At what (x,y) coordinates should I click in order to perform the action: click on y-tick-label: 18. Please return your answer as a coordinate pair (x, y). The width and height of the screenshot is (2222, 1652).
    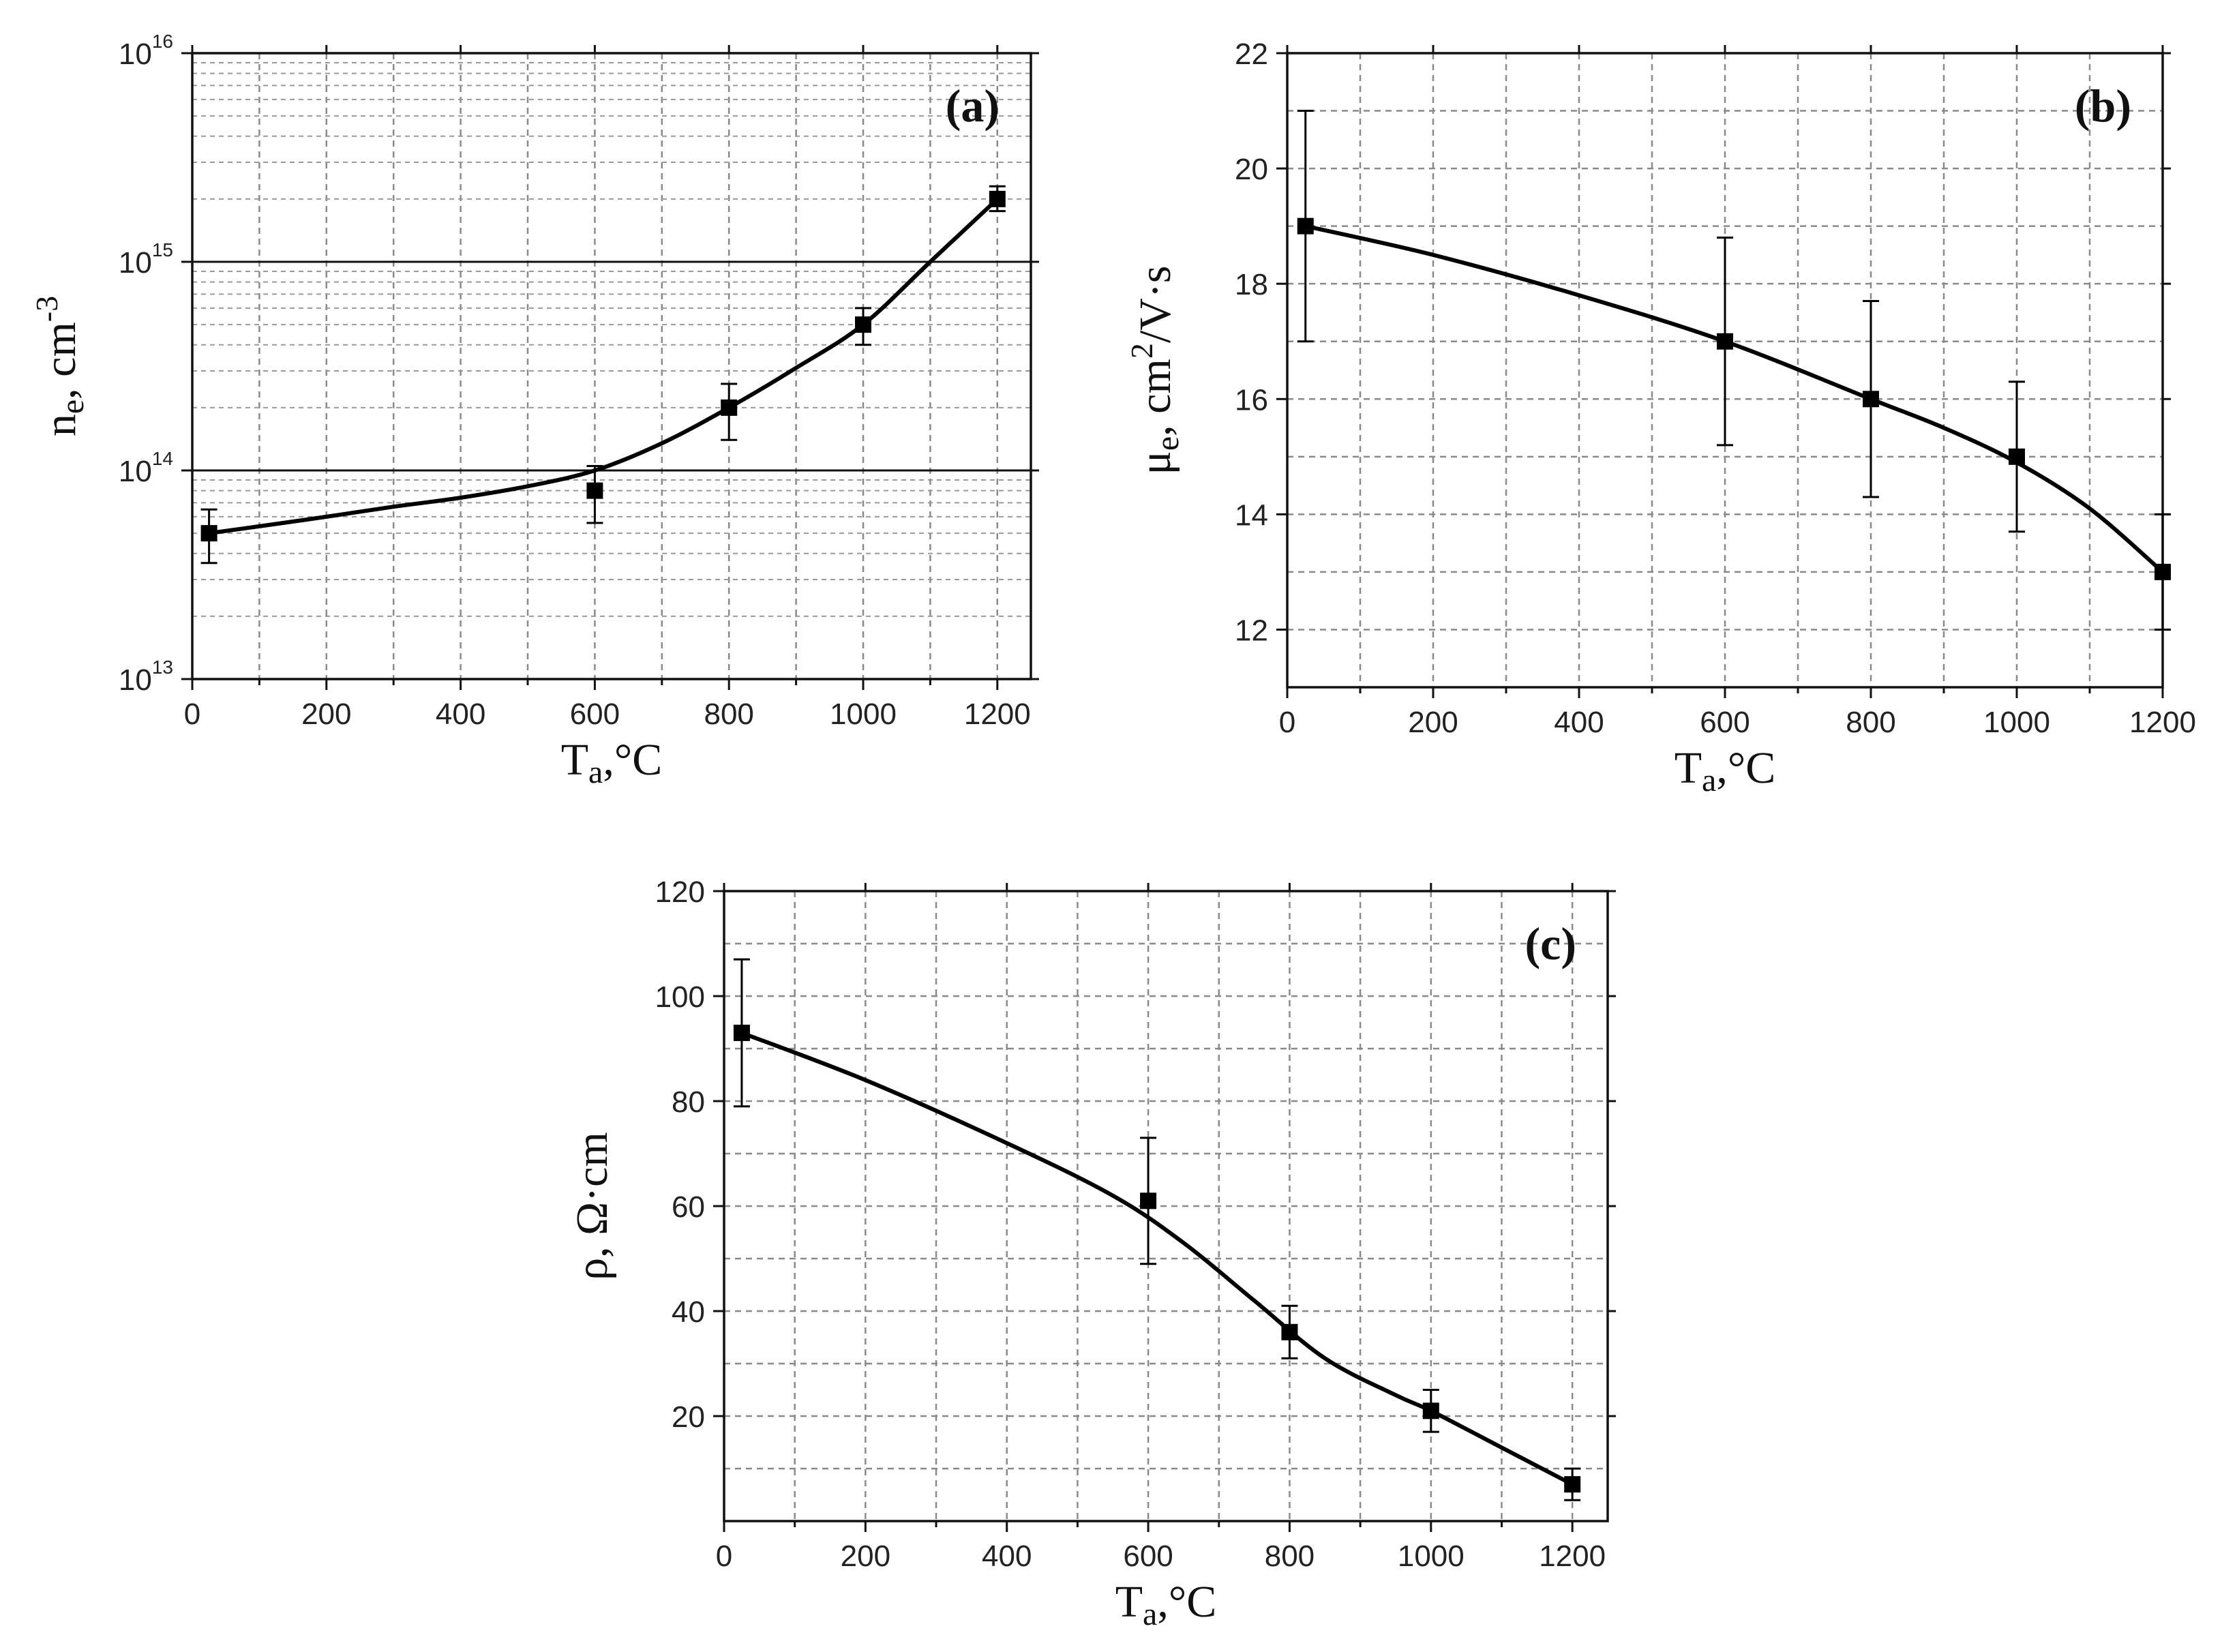
    Looking at the image, I should click on (1251, 284).